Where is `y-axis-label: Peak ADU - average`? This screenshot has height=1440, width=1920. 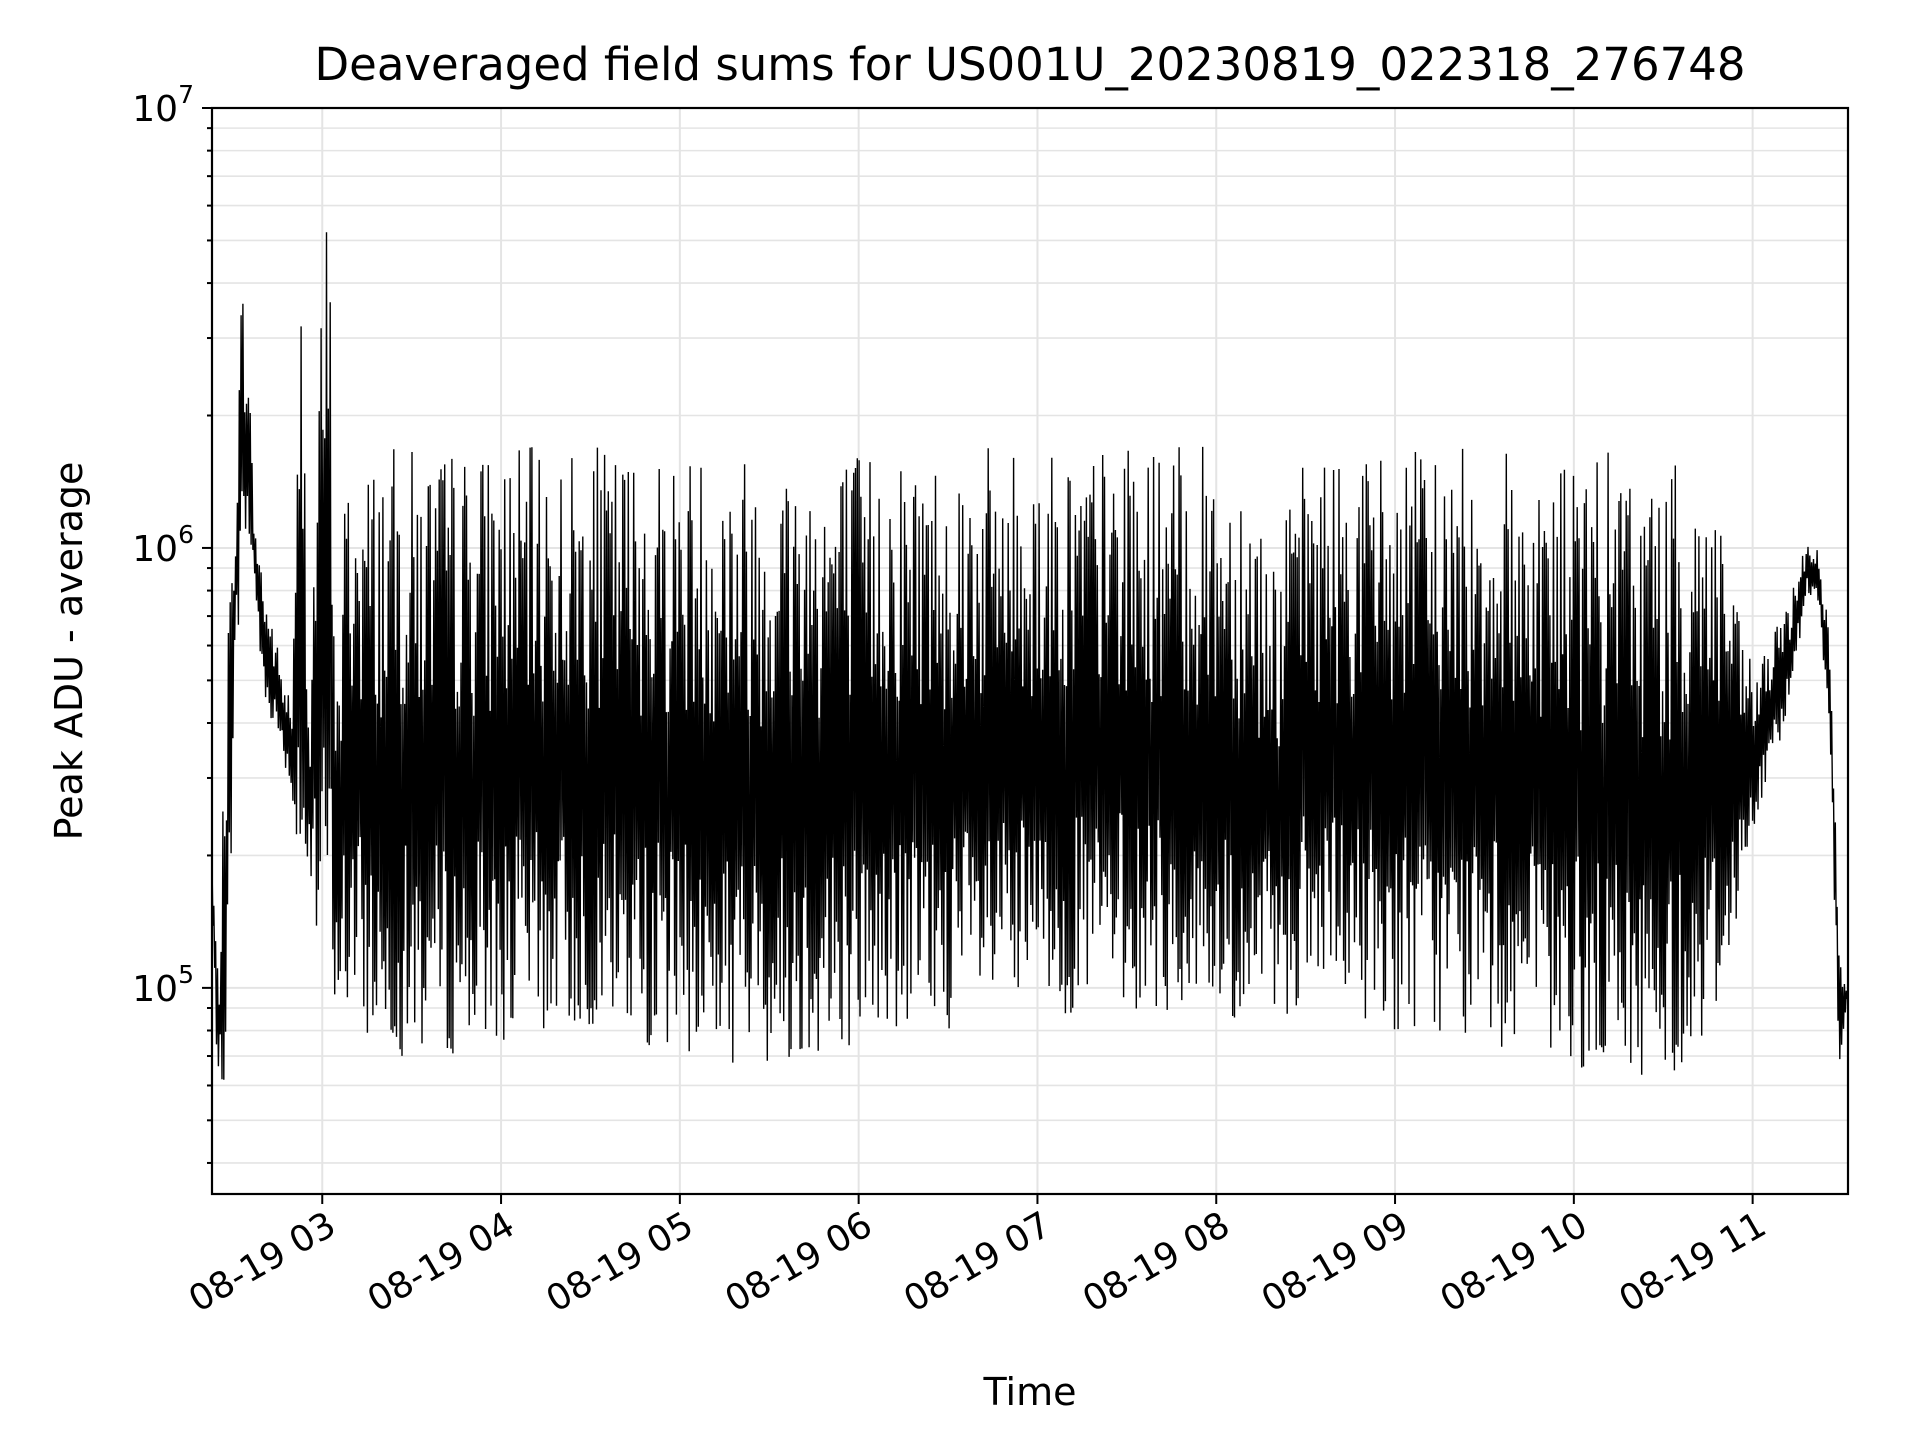 y-axis-label: Peak ADU - average is located at coordinates (69, 651).